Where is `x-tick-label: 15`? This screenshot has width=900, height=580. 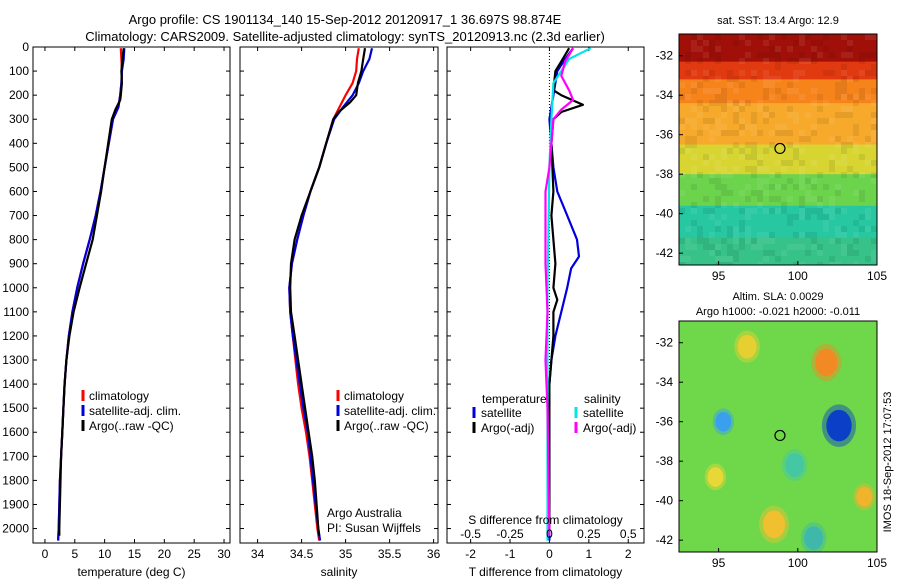
x-tick-label: 15 is located at coordinates (135, 554).